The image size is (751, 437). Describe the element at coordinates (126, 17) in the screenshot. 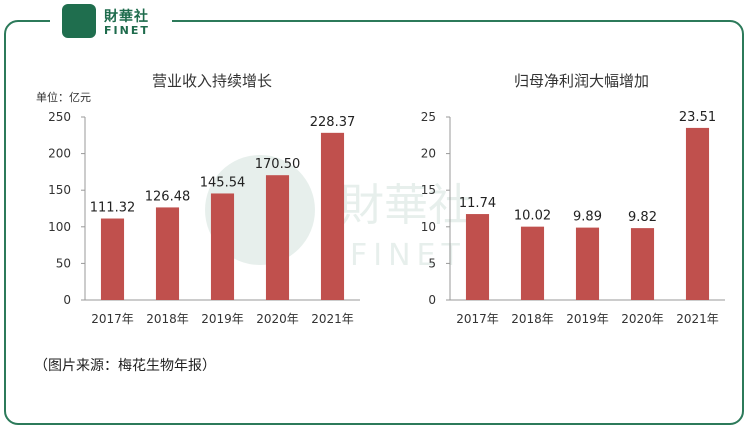

I see `logo-chinese-text: 財華社` at that location.